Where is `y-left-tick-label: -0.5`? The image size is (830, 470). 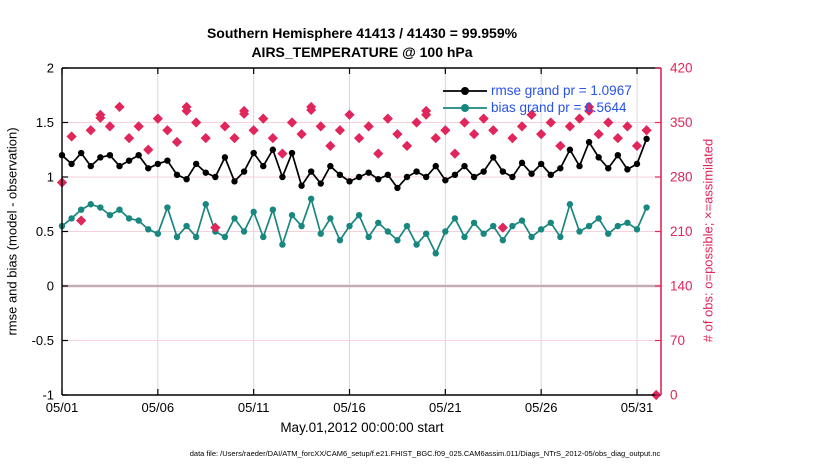
y-left-tick-label: -0.5 is located at coordinates (43, 340).